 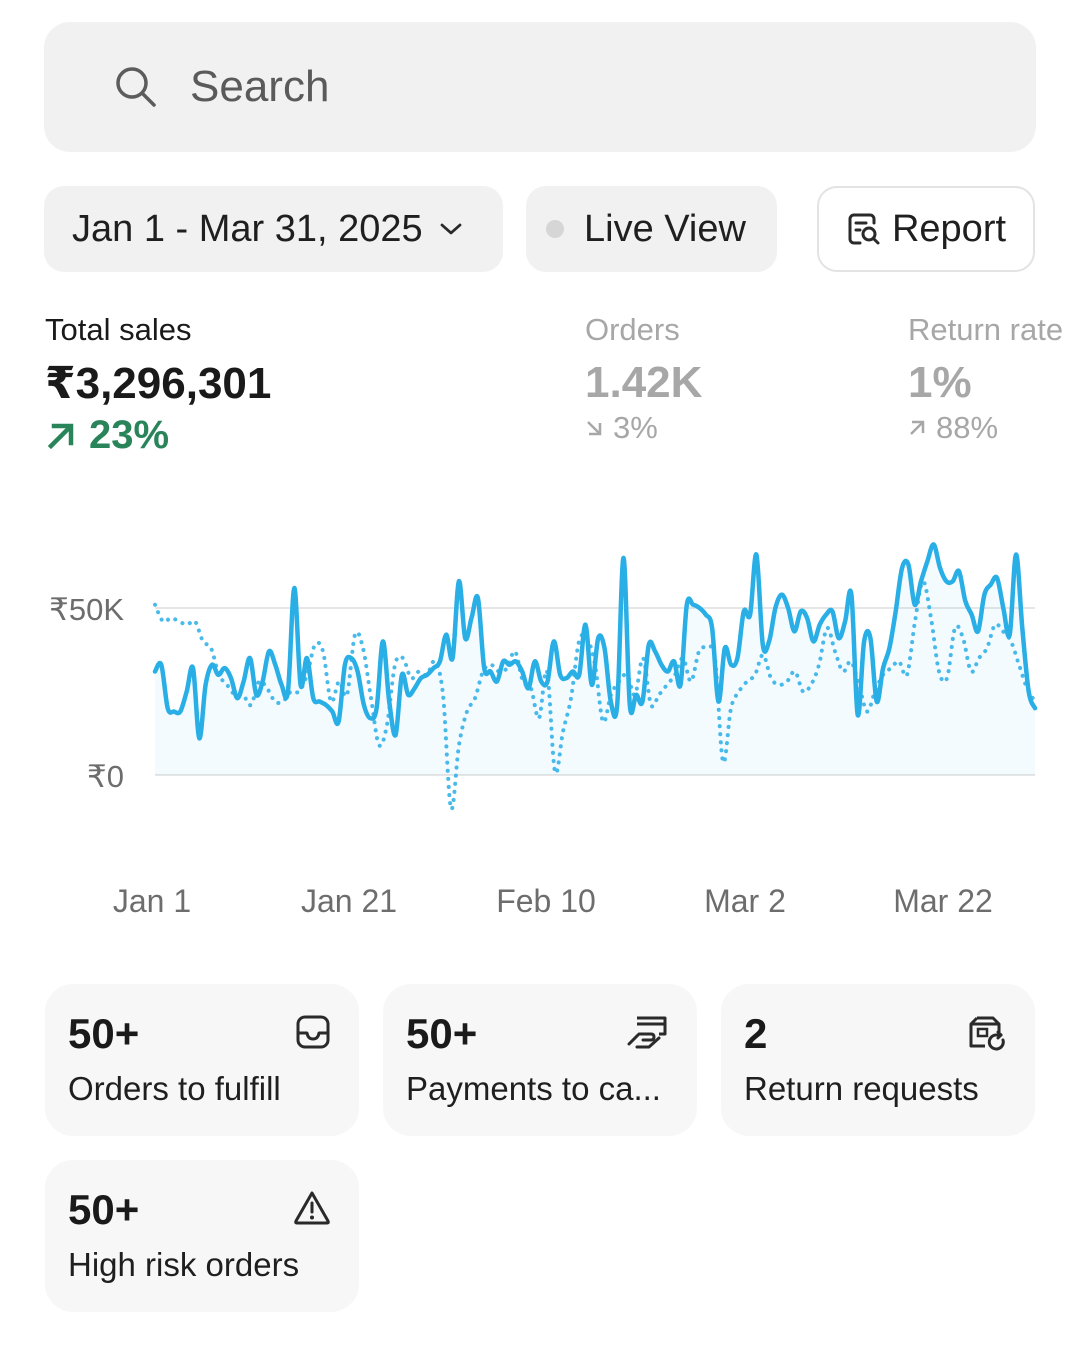 I want to click on x-tick-label: Mar 2, so click(x=745, y=901).